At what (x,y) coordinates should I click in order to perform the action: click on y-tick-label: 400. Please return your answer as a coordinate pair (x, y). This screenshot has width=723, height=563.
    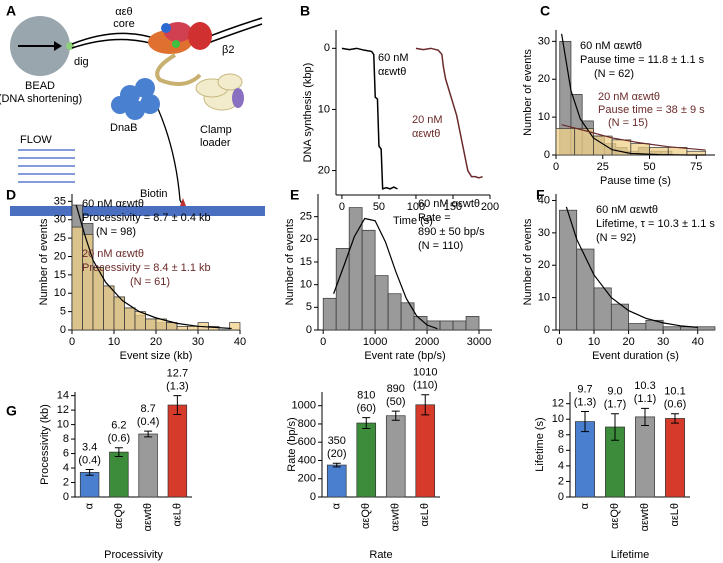
    Looking at the image, I should click on (307, 460).